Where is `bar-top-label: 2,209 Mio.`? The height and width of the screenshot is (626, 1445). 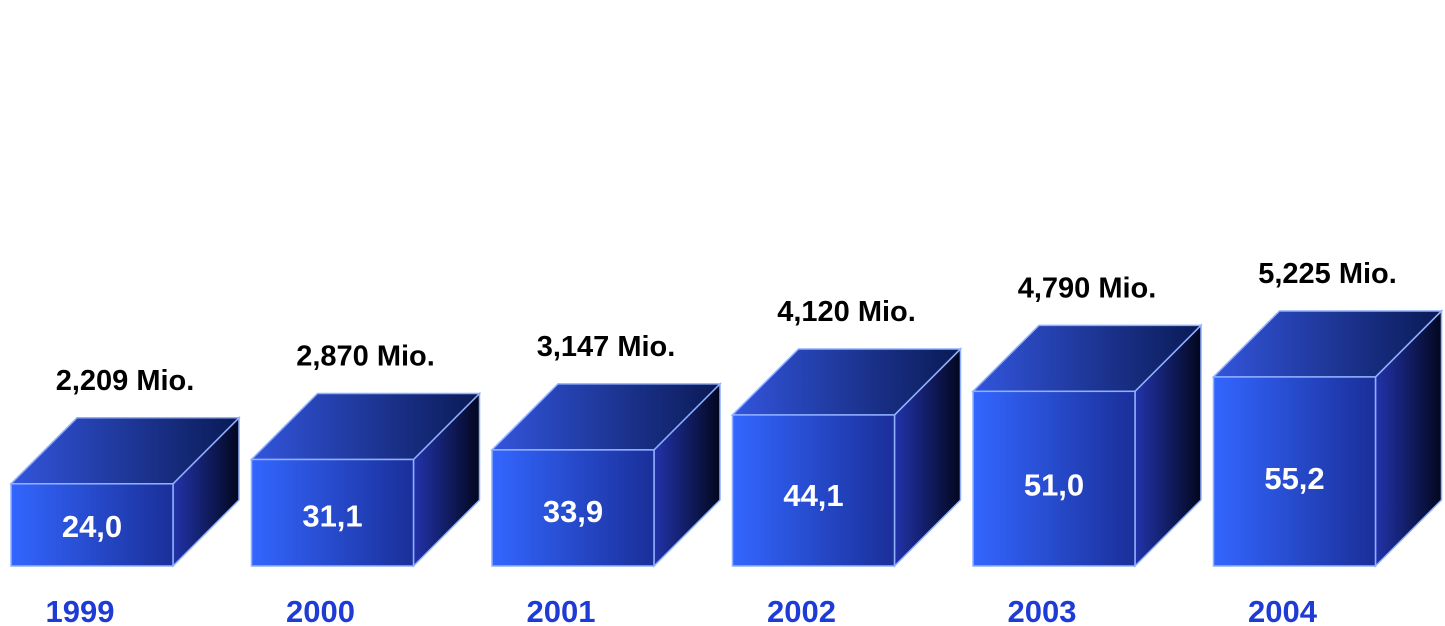
bar-top-label: 2,209 Mio. is located at coordinates (125, 381).